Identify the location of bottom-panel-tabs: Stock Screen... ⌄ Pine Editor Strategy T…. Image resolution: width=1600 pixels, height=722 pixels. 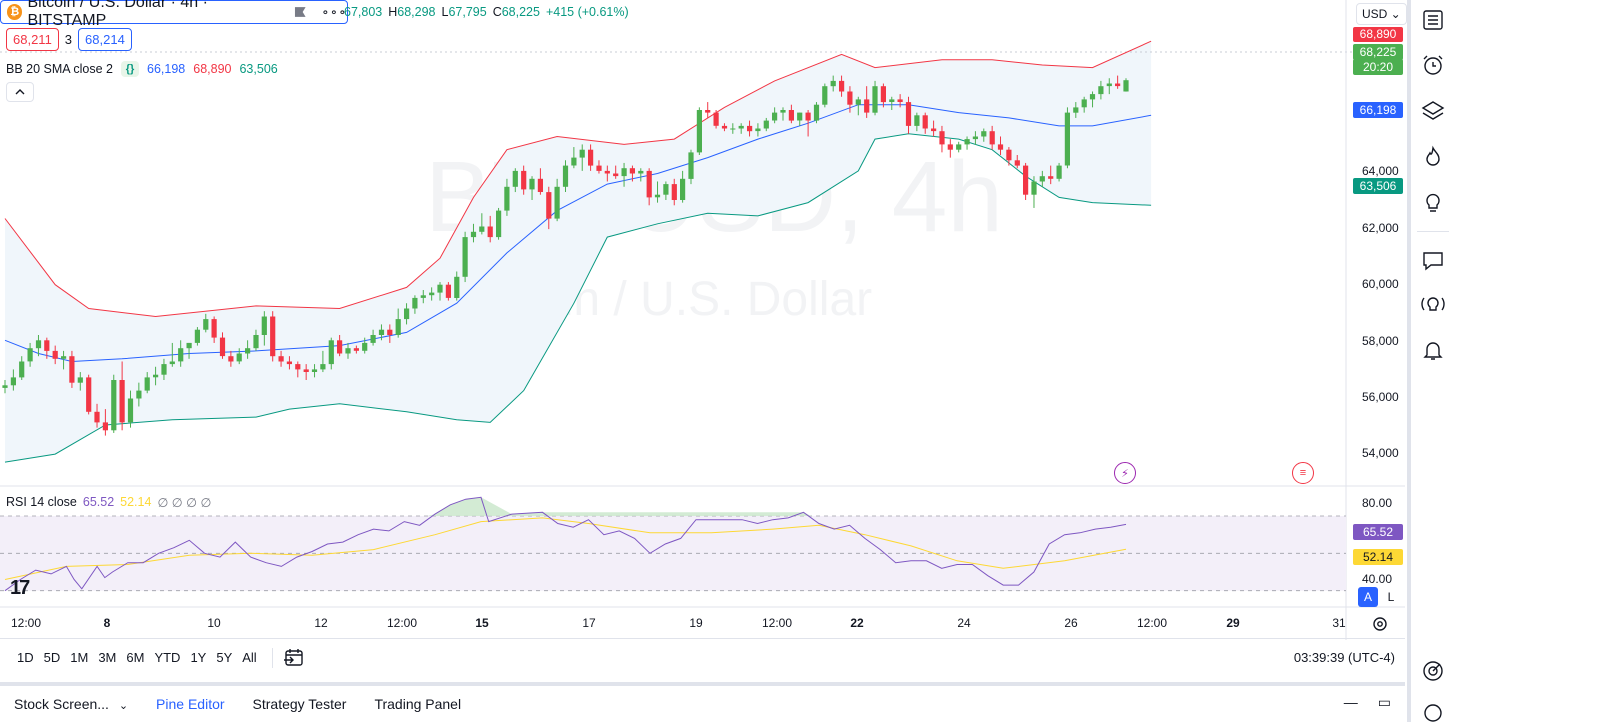
(702, 702).